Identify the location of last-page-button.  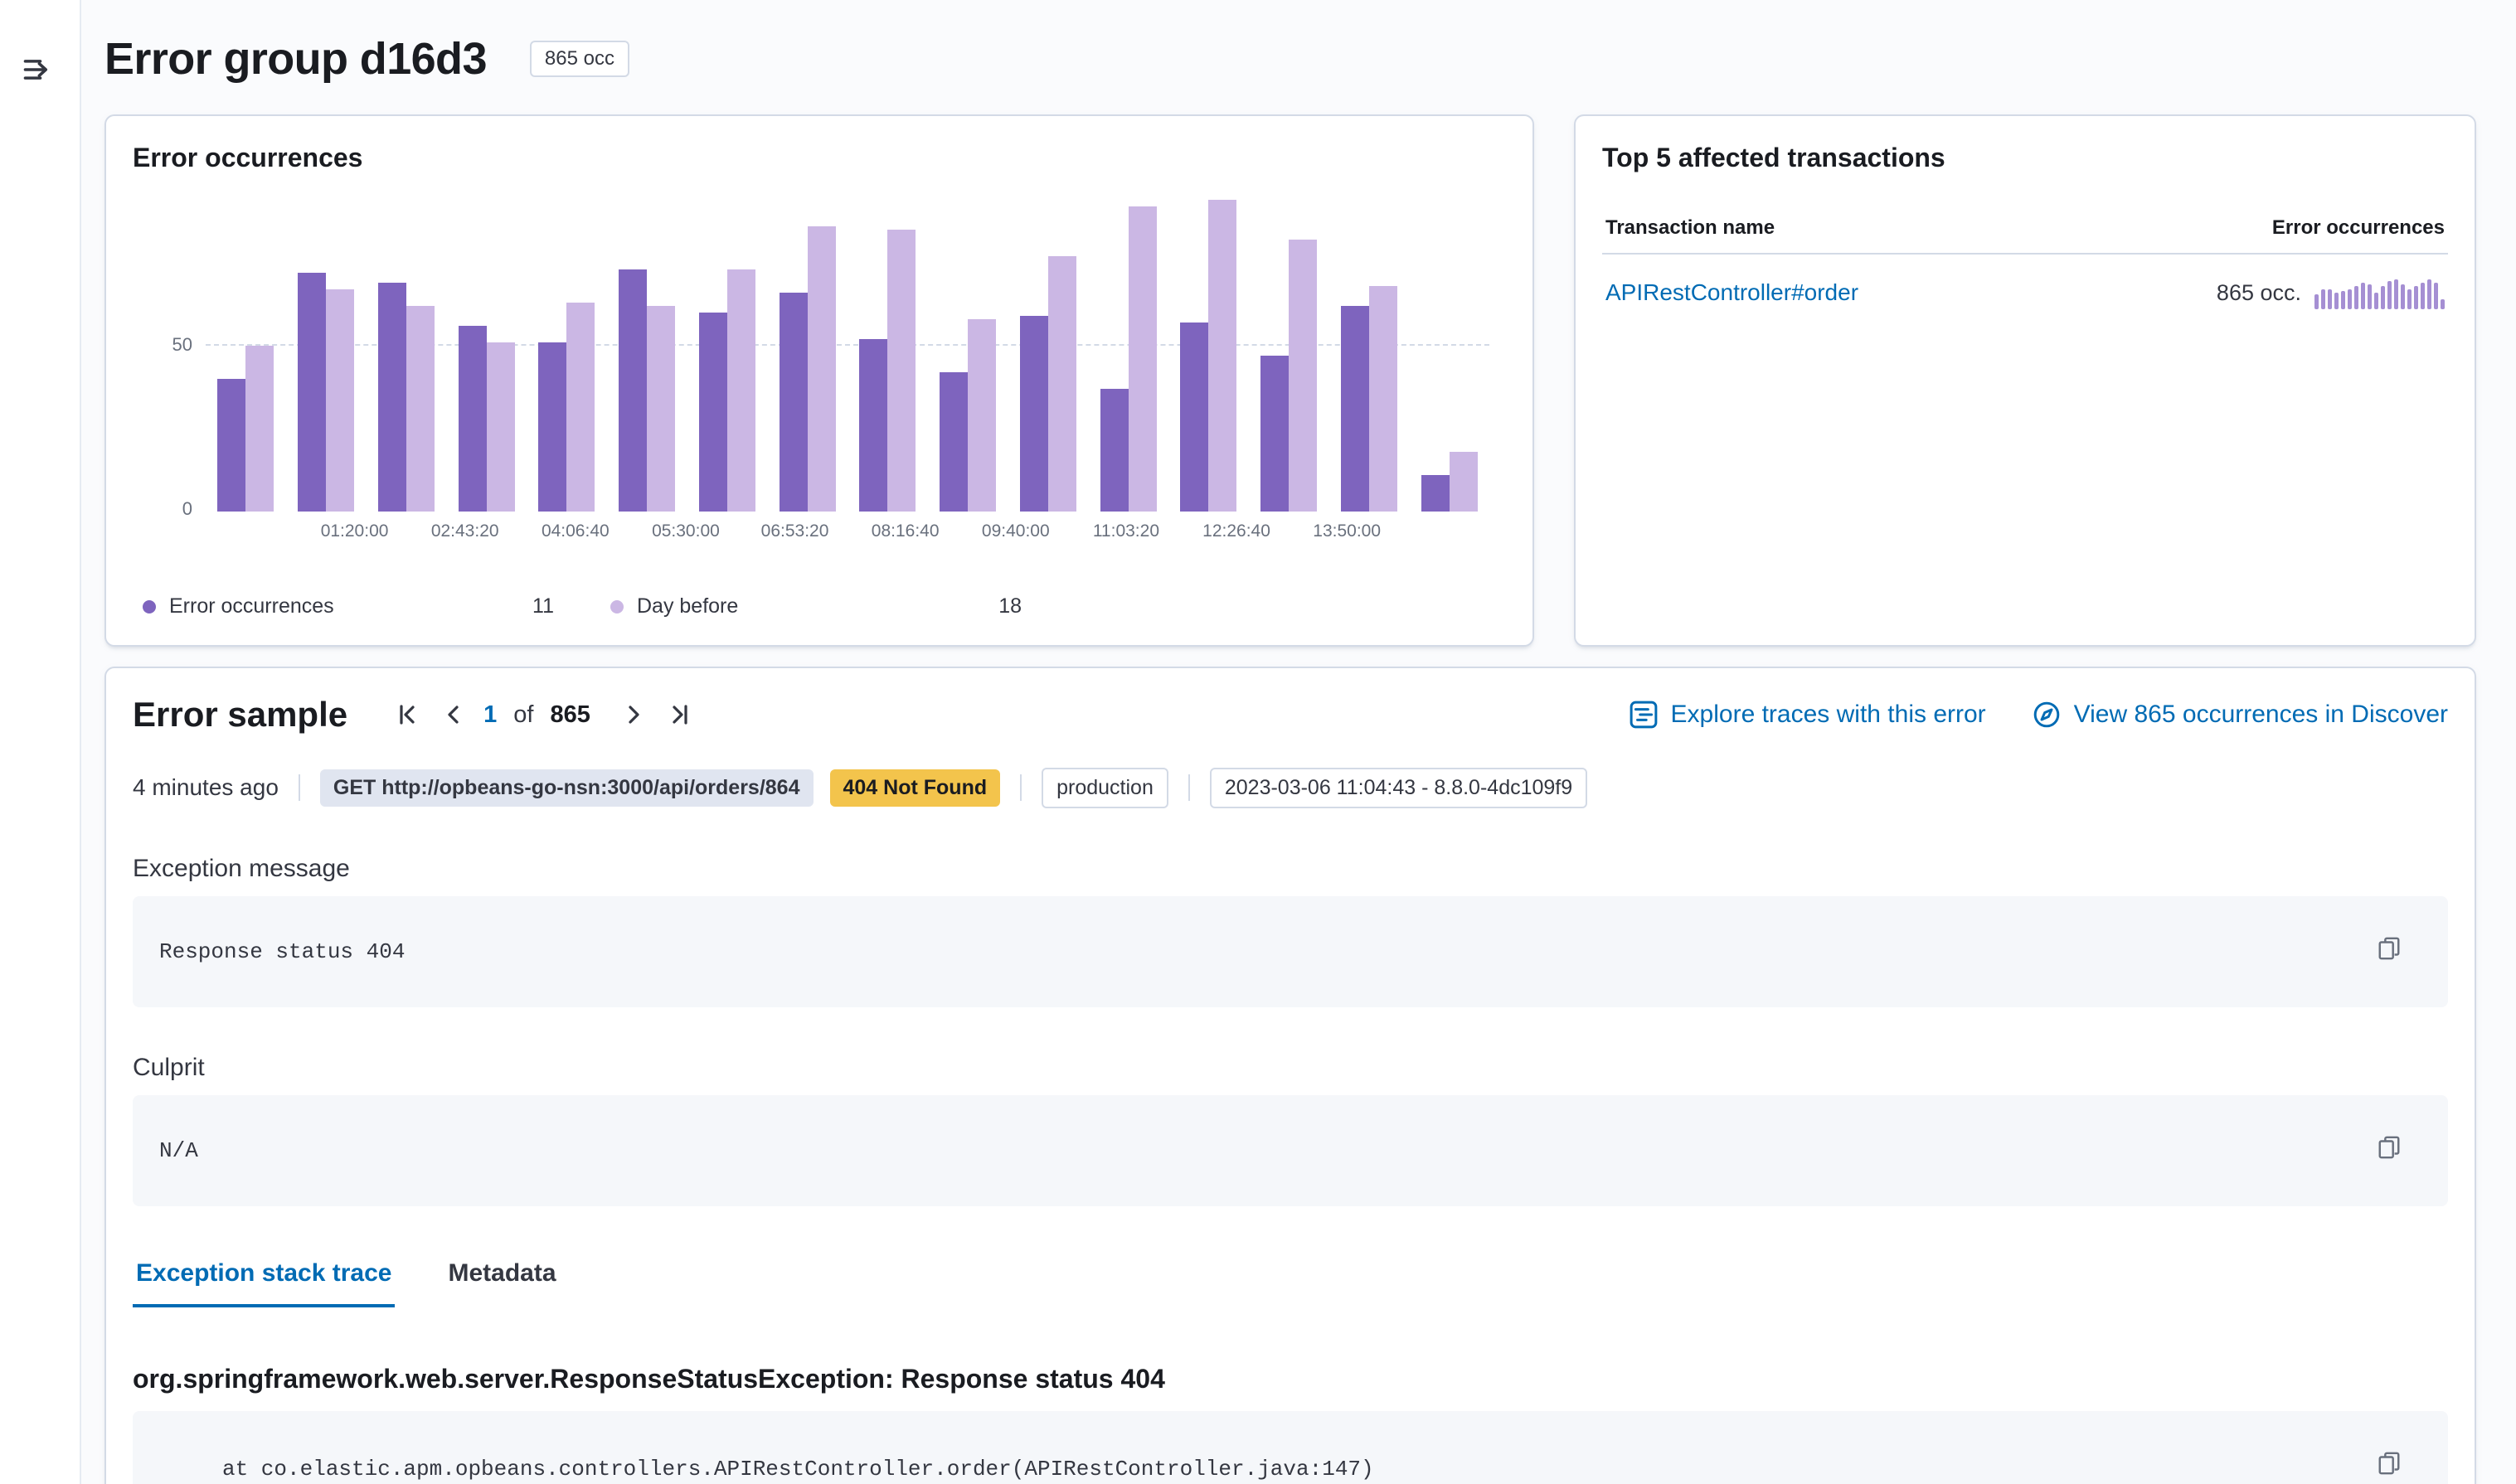
(680, 715).